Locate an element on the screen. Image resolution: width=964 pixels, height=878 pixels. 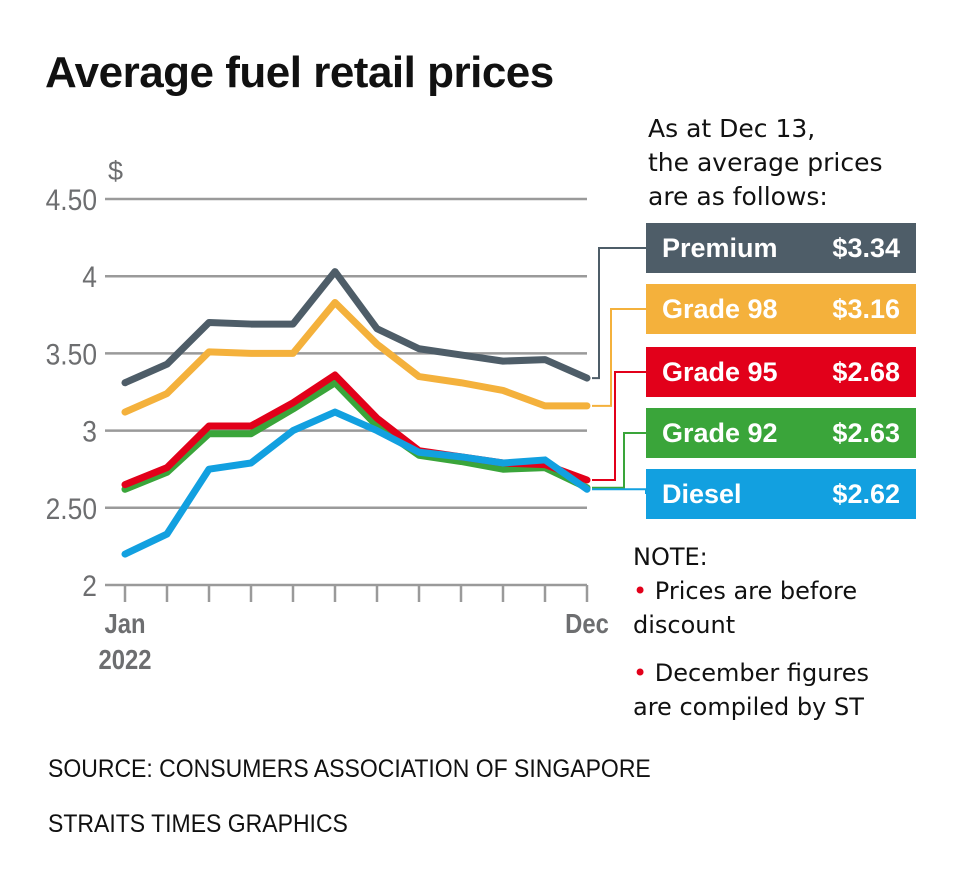
legend-value: $3.34 is located at coordinates (866, 247).